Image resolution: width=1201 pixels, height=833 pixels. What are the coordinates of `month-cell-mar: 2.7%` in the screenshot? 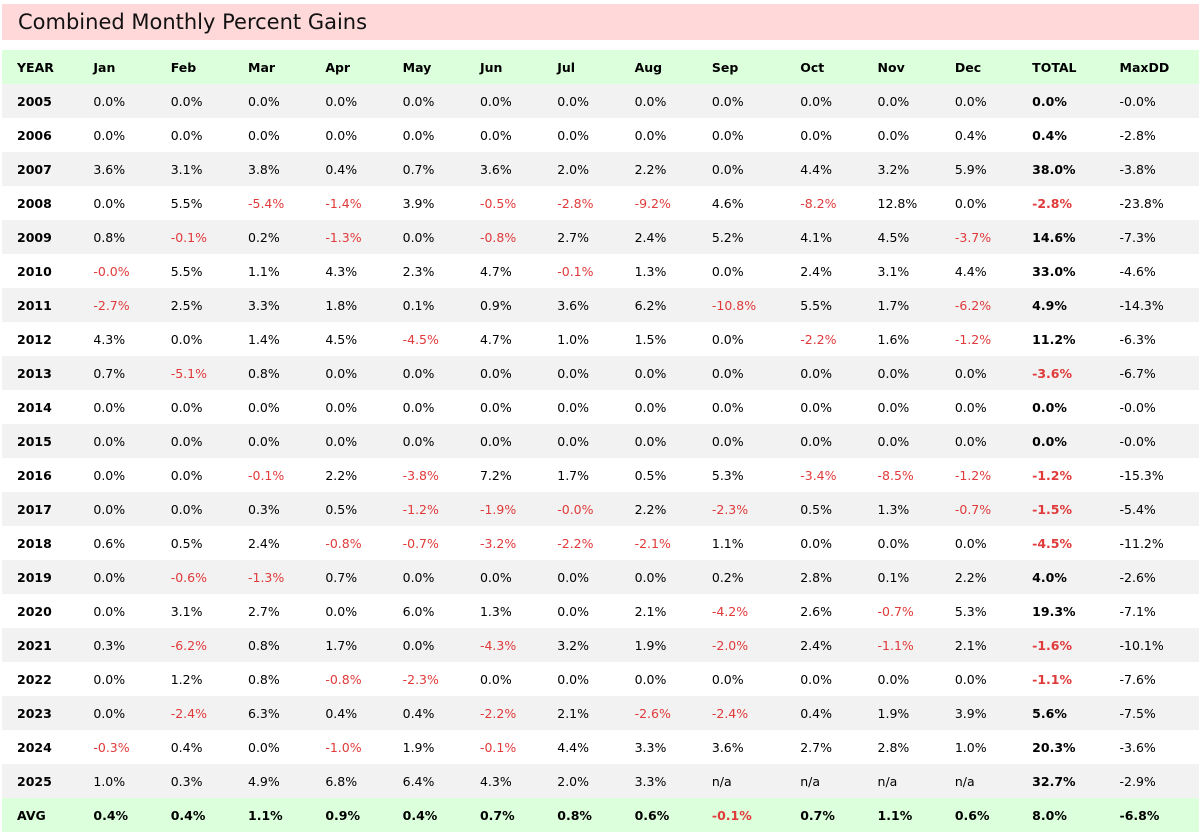 It's located at (264, 611).